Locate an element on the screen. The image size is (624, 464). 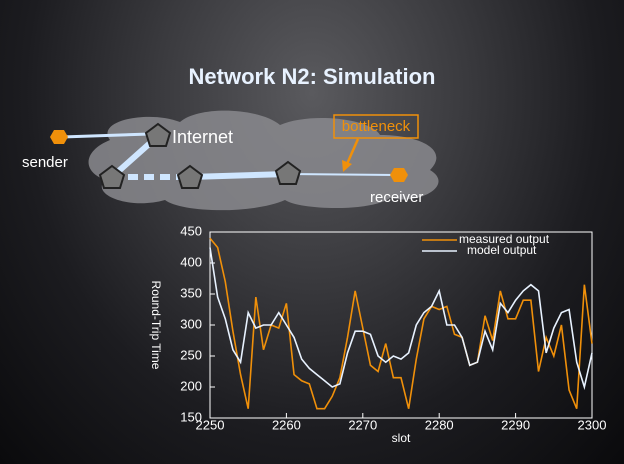
x-tick-label: 2300 is located at coordinates (592, 424).